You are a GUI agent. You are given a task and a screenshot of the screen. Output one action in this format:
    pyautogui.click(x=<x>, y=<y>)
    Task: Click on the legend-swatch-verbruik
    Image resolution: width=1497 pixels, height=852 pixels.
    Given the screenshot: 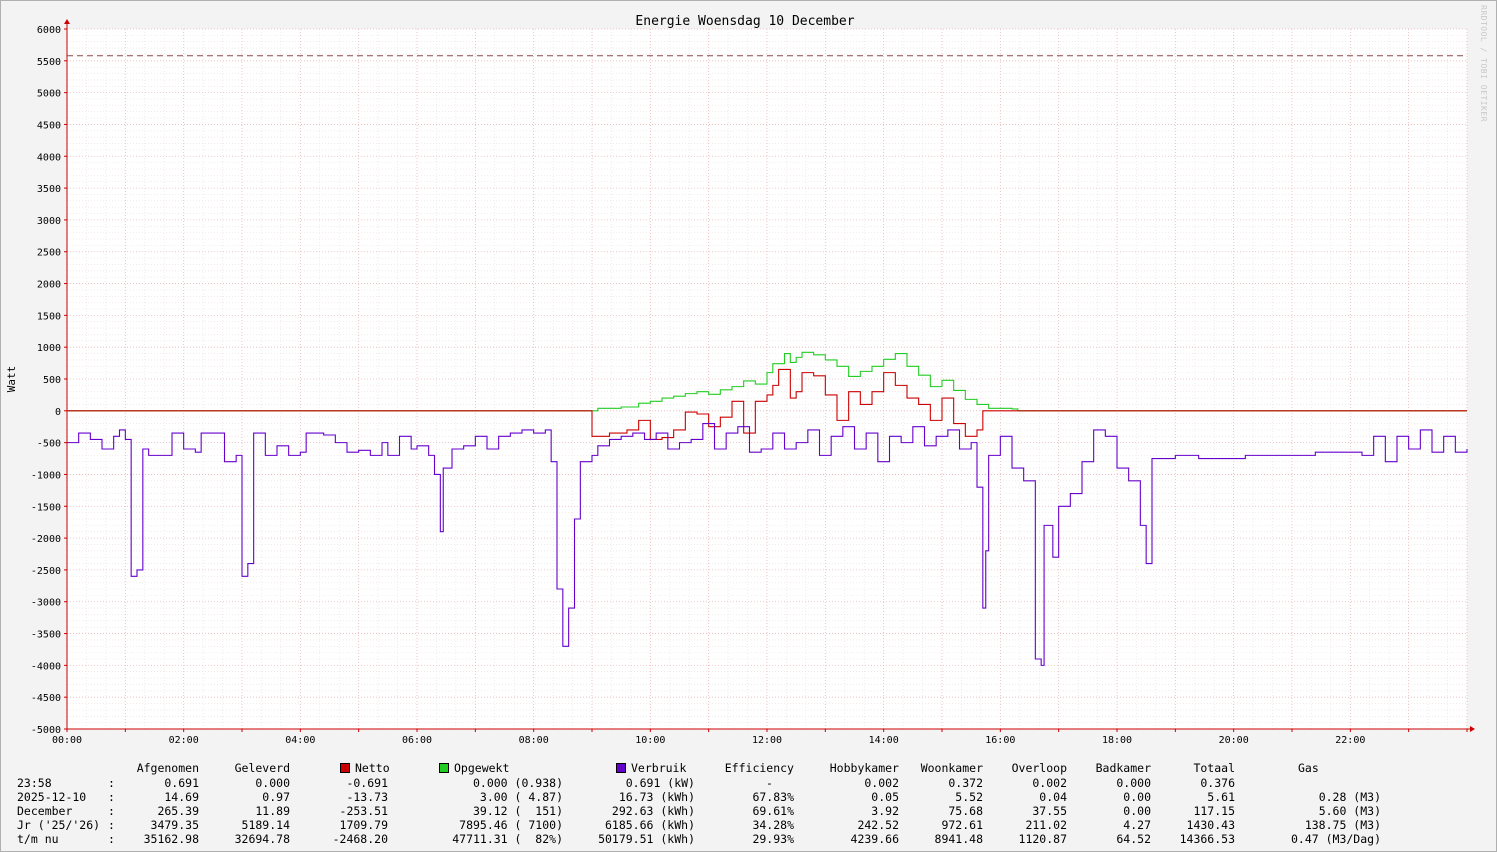 What is the action you would take?
    pyautogui.click(x=621, y=768)
    